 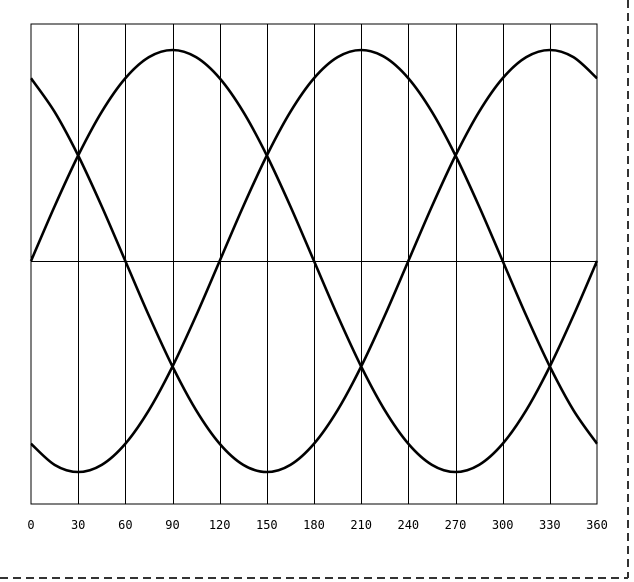 What do you see at coordinates (125, 525) in the screenshot?
I see `x-tick-label: 60` at bounding box center [125, 525].